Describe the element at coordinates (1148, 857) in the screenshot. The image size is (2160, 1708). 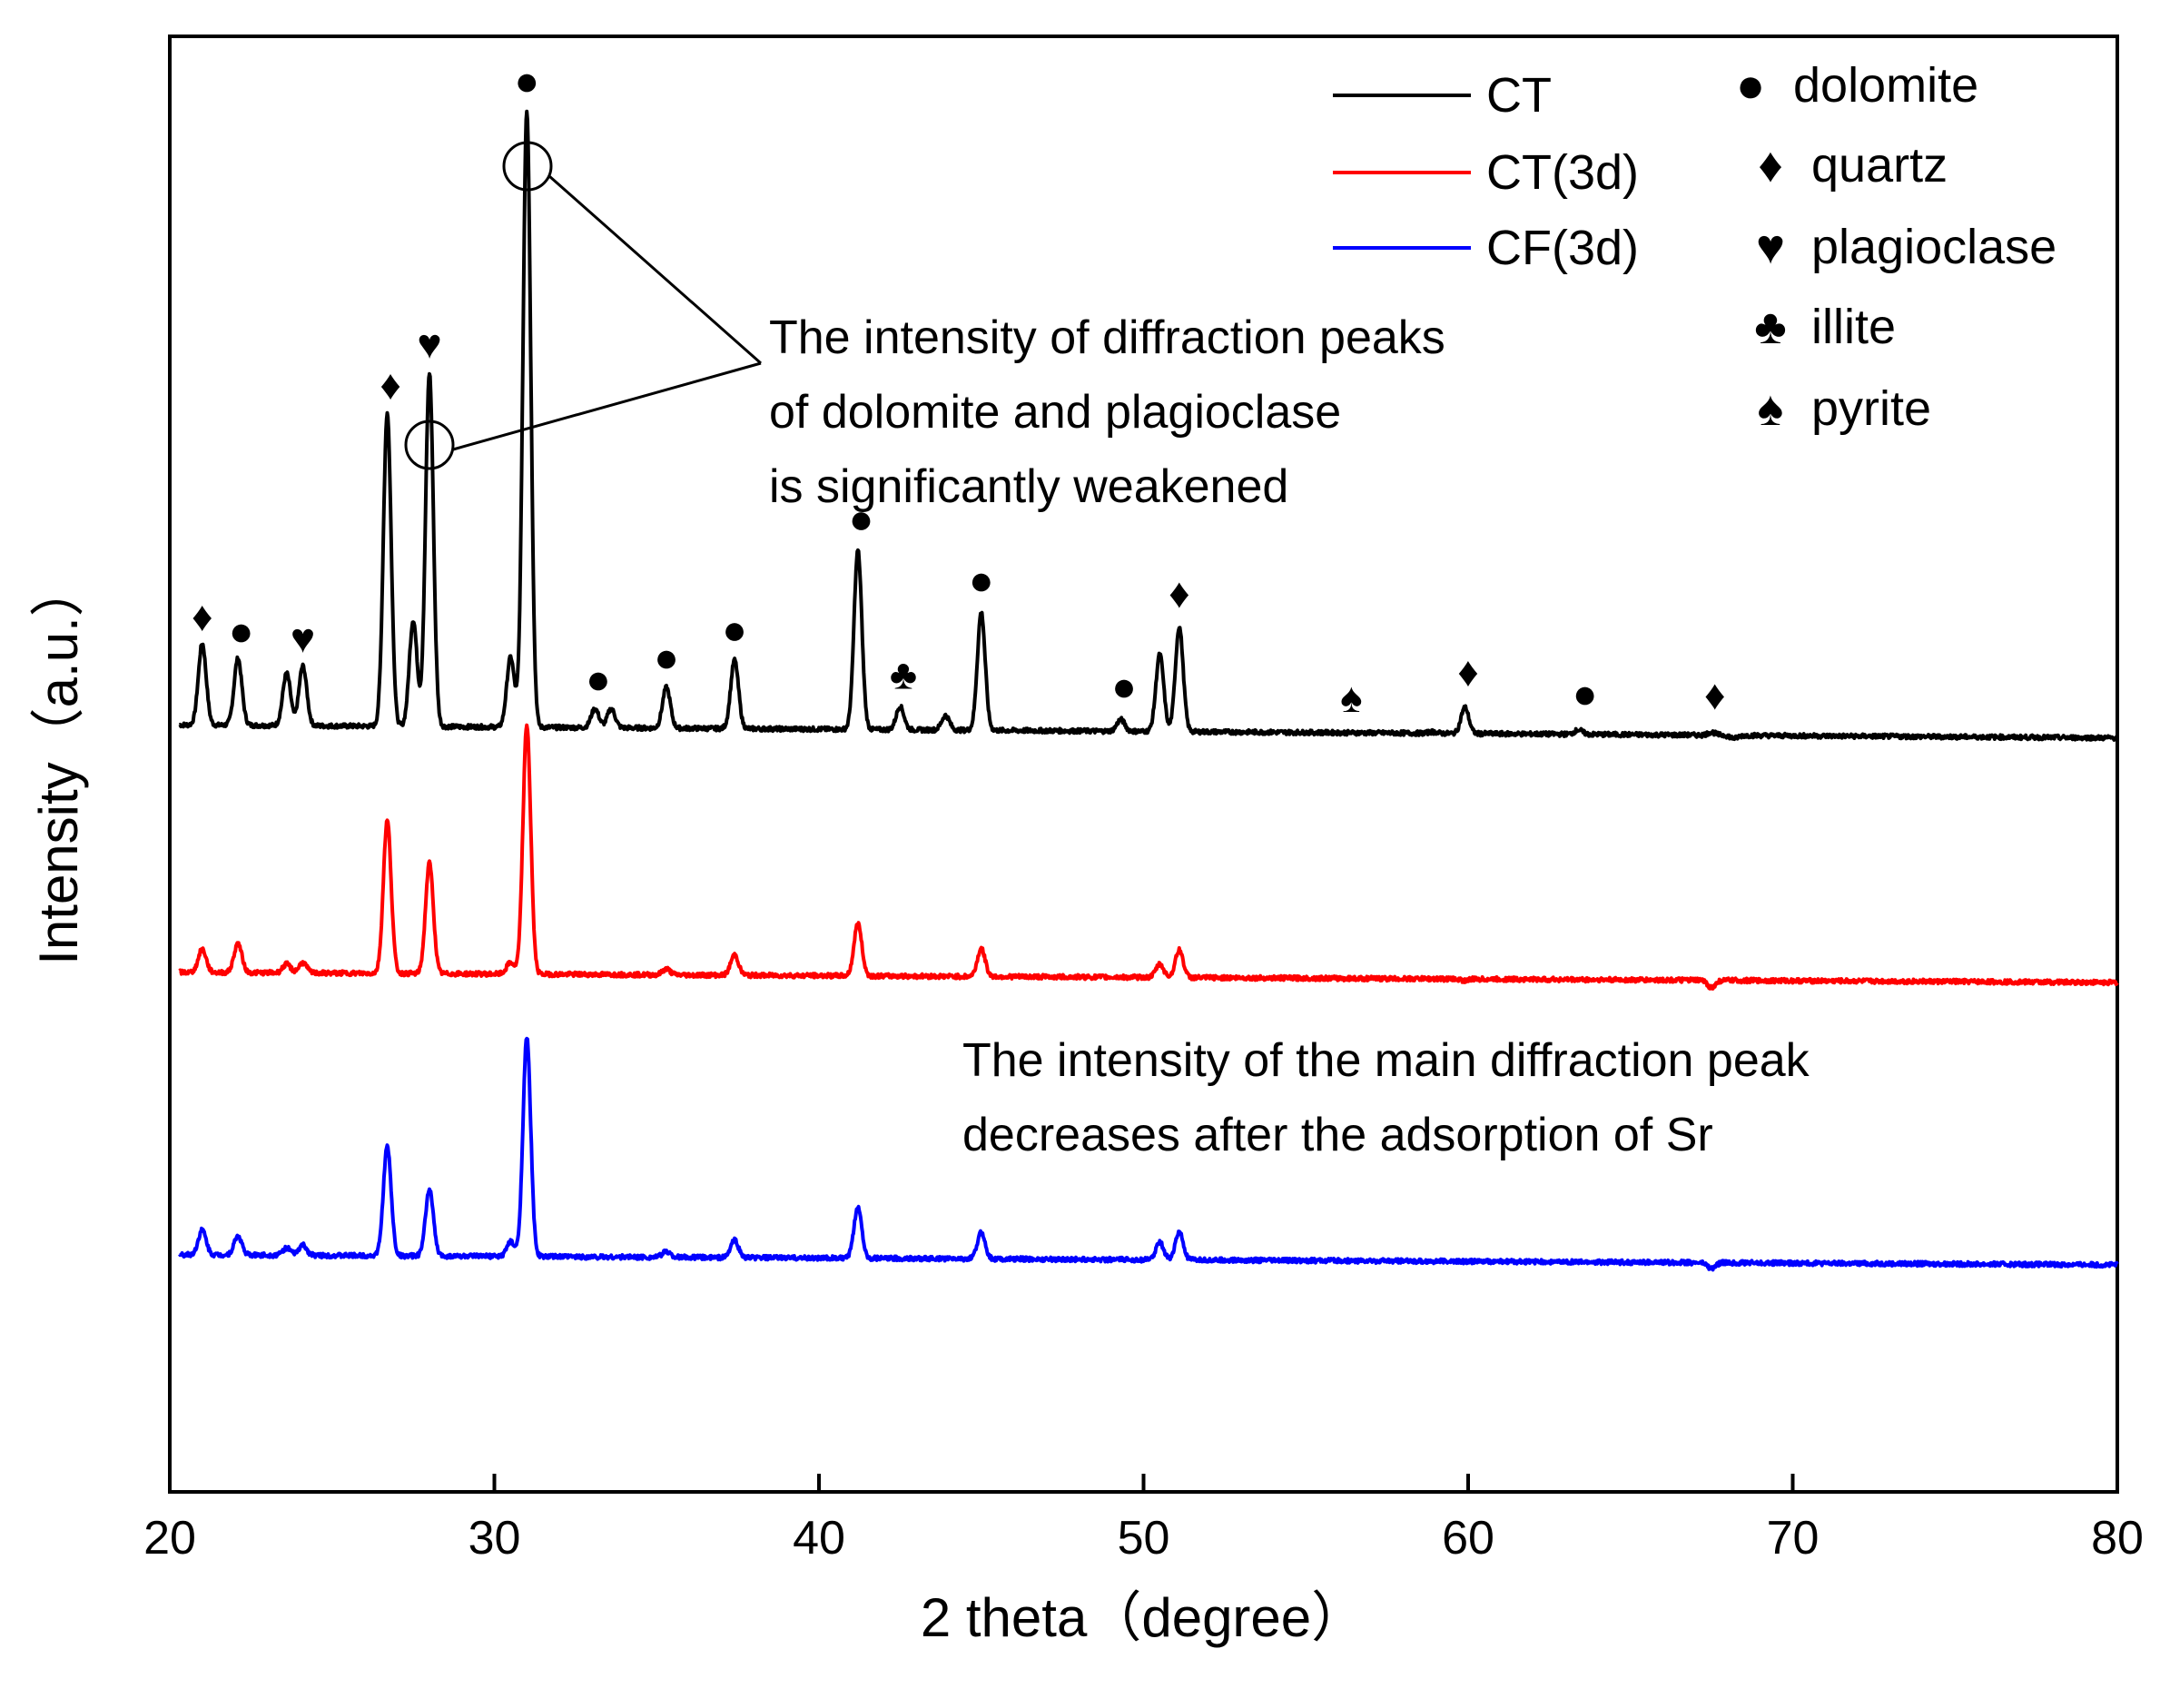
I see `series-line-ct-3d` at that location.